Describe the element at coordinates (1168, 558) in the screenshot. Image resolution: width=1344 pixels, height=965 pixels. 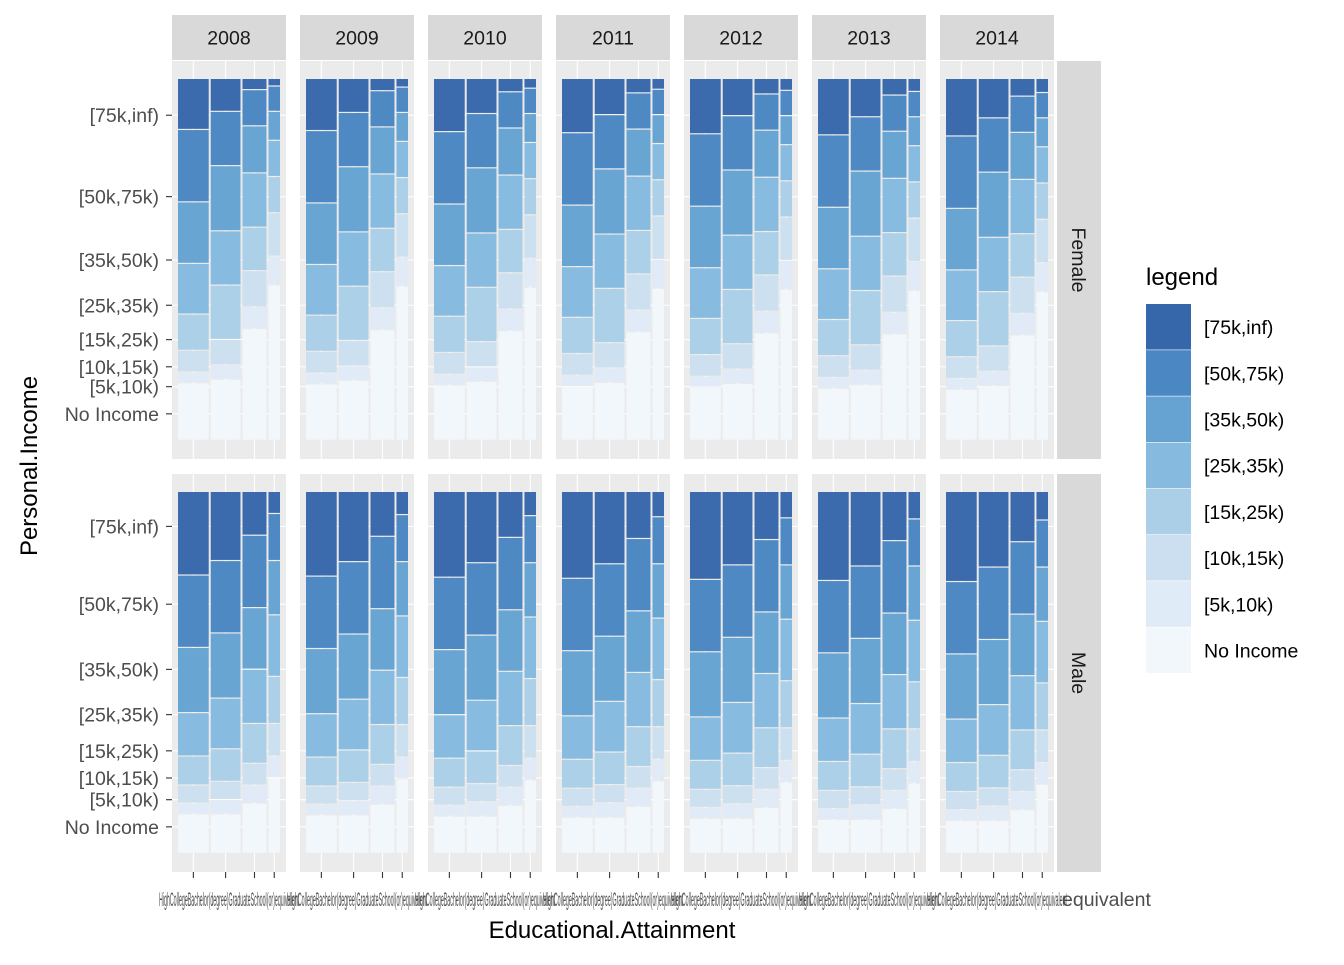
I see `legend-key` at that location.